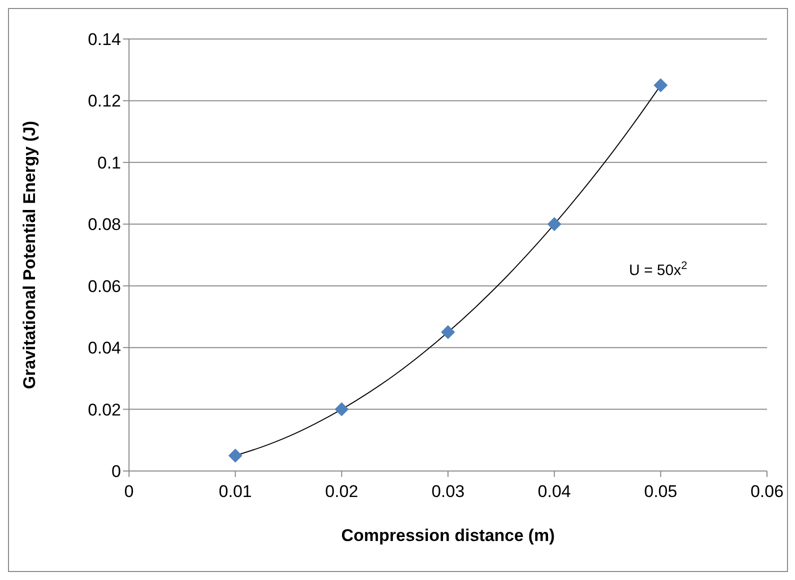 The height and width of the screenshot is (580, 795). What do you see at coordinates (104, 410) in the screenshot?
I see `y-tick-label: 0.02` at bounding box center [104, 410].